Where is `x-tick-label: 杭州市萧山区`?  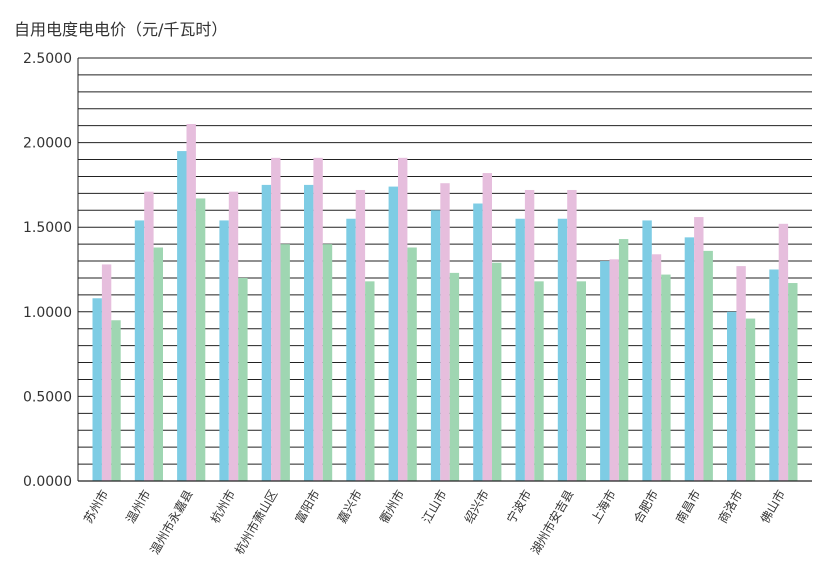 x-tick-label: 杭州市萧山区 is located at coordinates (255, 522).